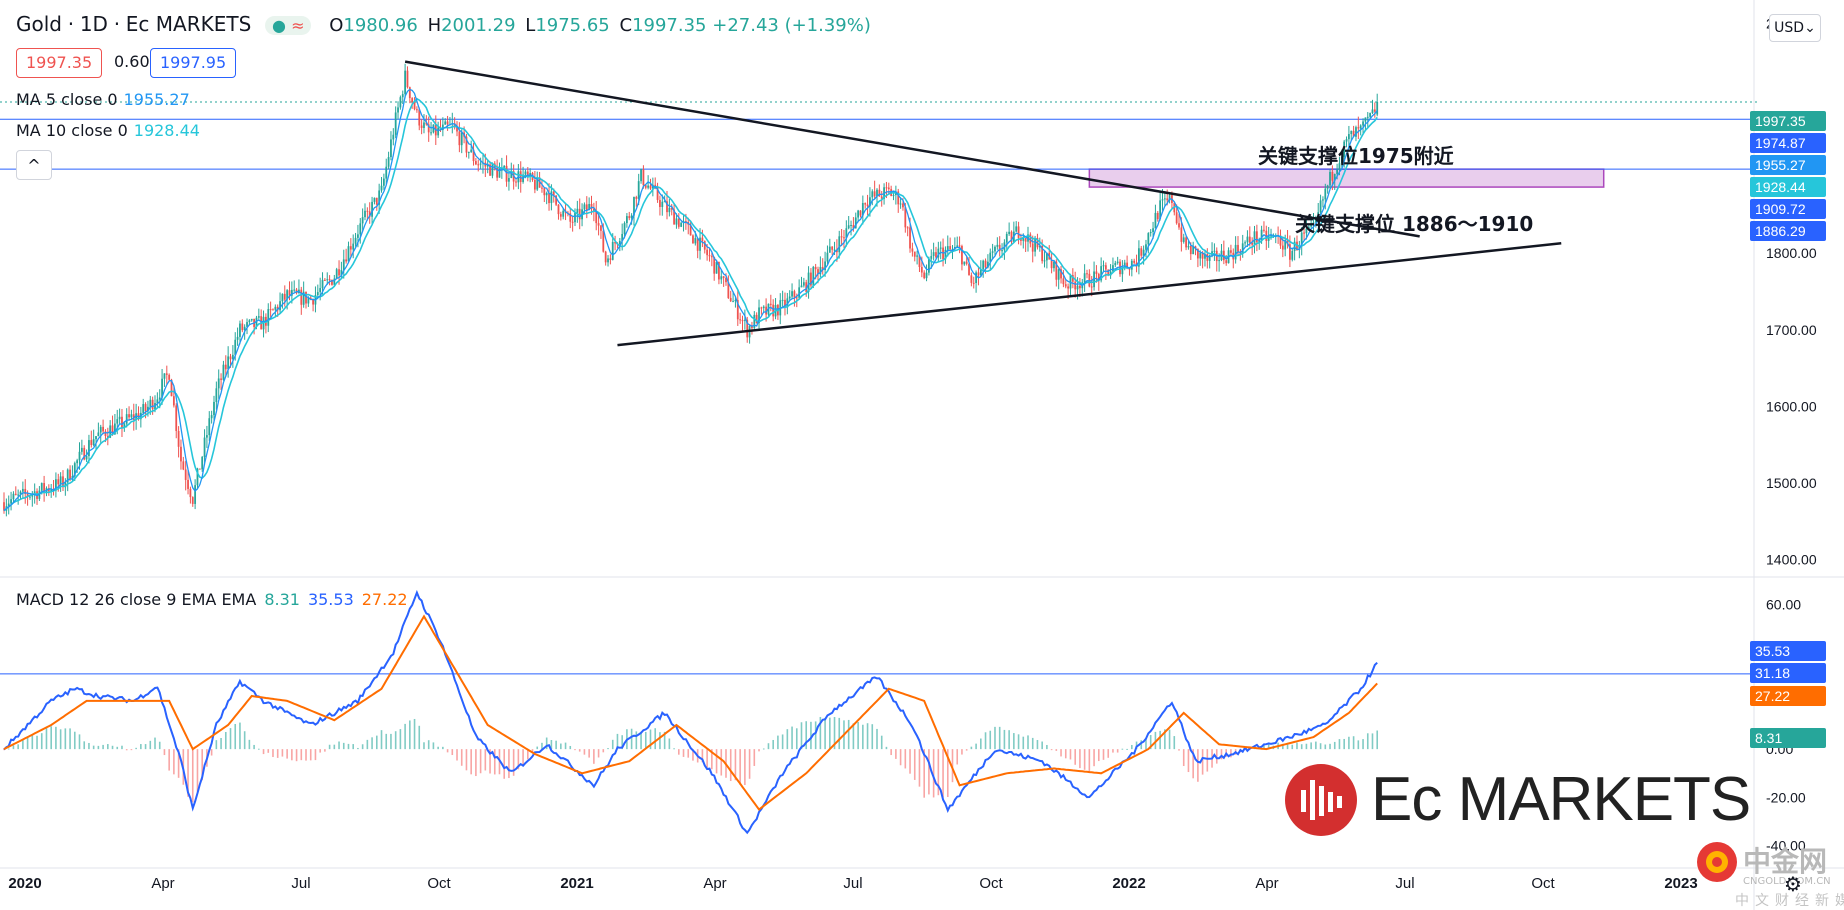 This screenshot has height=910, width=1844. Describe the element at coordinates (1793, 884) in the screenshot. I see `settings-gear-icon: ⚙` at that location.